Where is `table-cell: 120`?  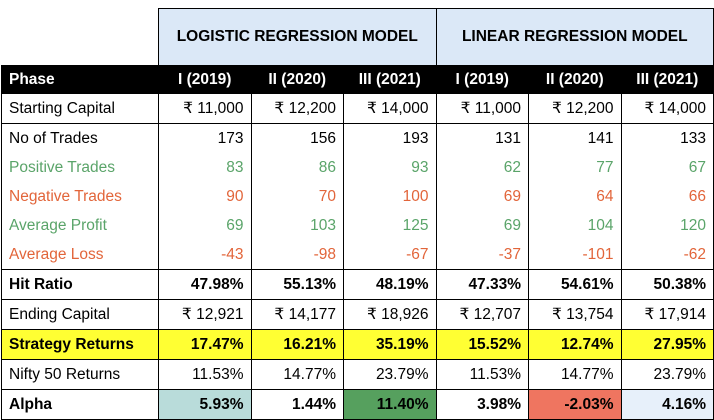
table-cell: 120 is located at coordinates (667, 225).